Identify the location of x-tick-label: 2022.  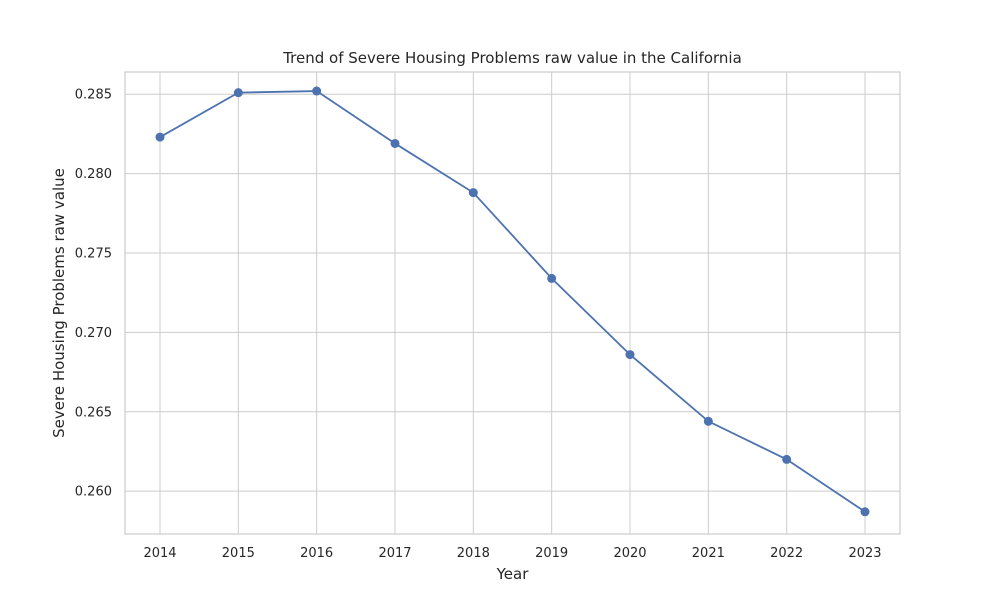
(786, 553).